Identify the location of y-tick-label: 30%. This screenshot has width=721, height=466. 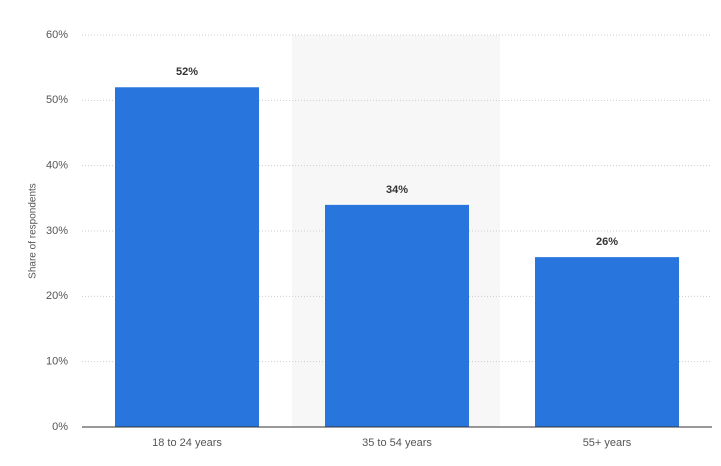
(57, 231).